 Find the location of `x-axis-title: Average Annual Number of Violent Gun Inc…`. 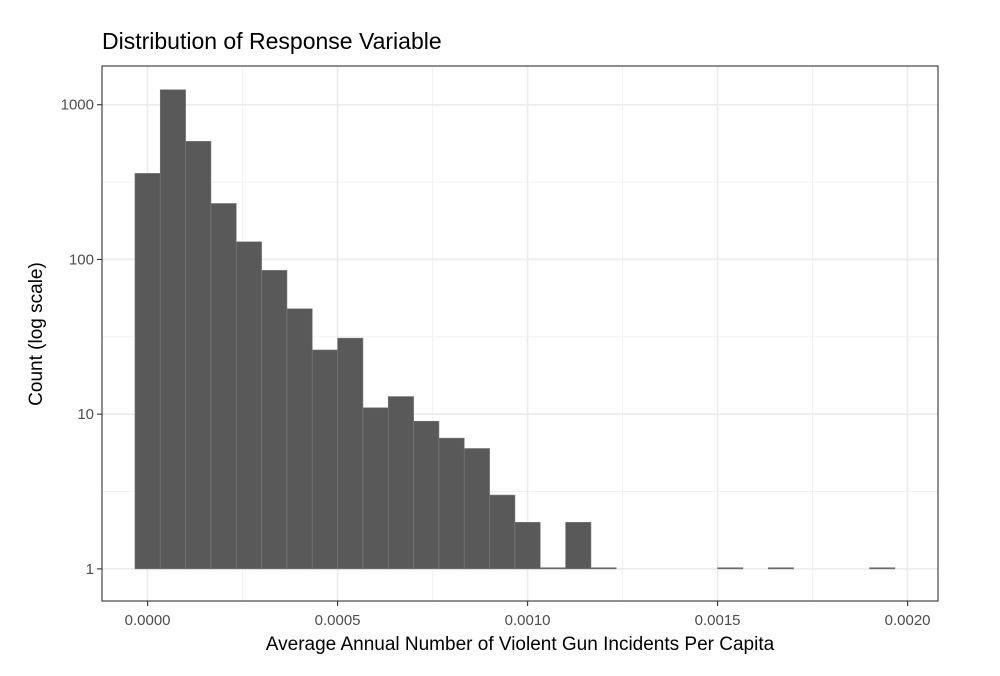

x-axis-title: Average Annual Number of Violent Gun Inc… is located at coordinates (520, 644).